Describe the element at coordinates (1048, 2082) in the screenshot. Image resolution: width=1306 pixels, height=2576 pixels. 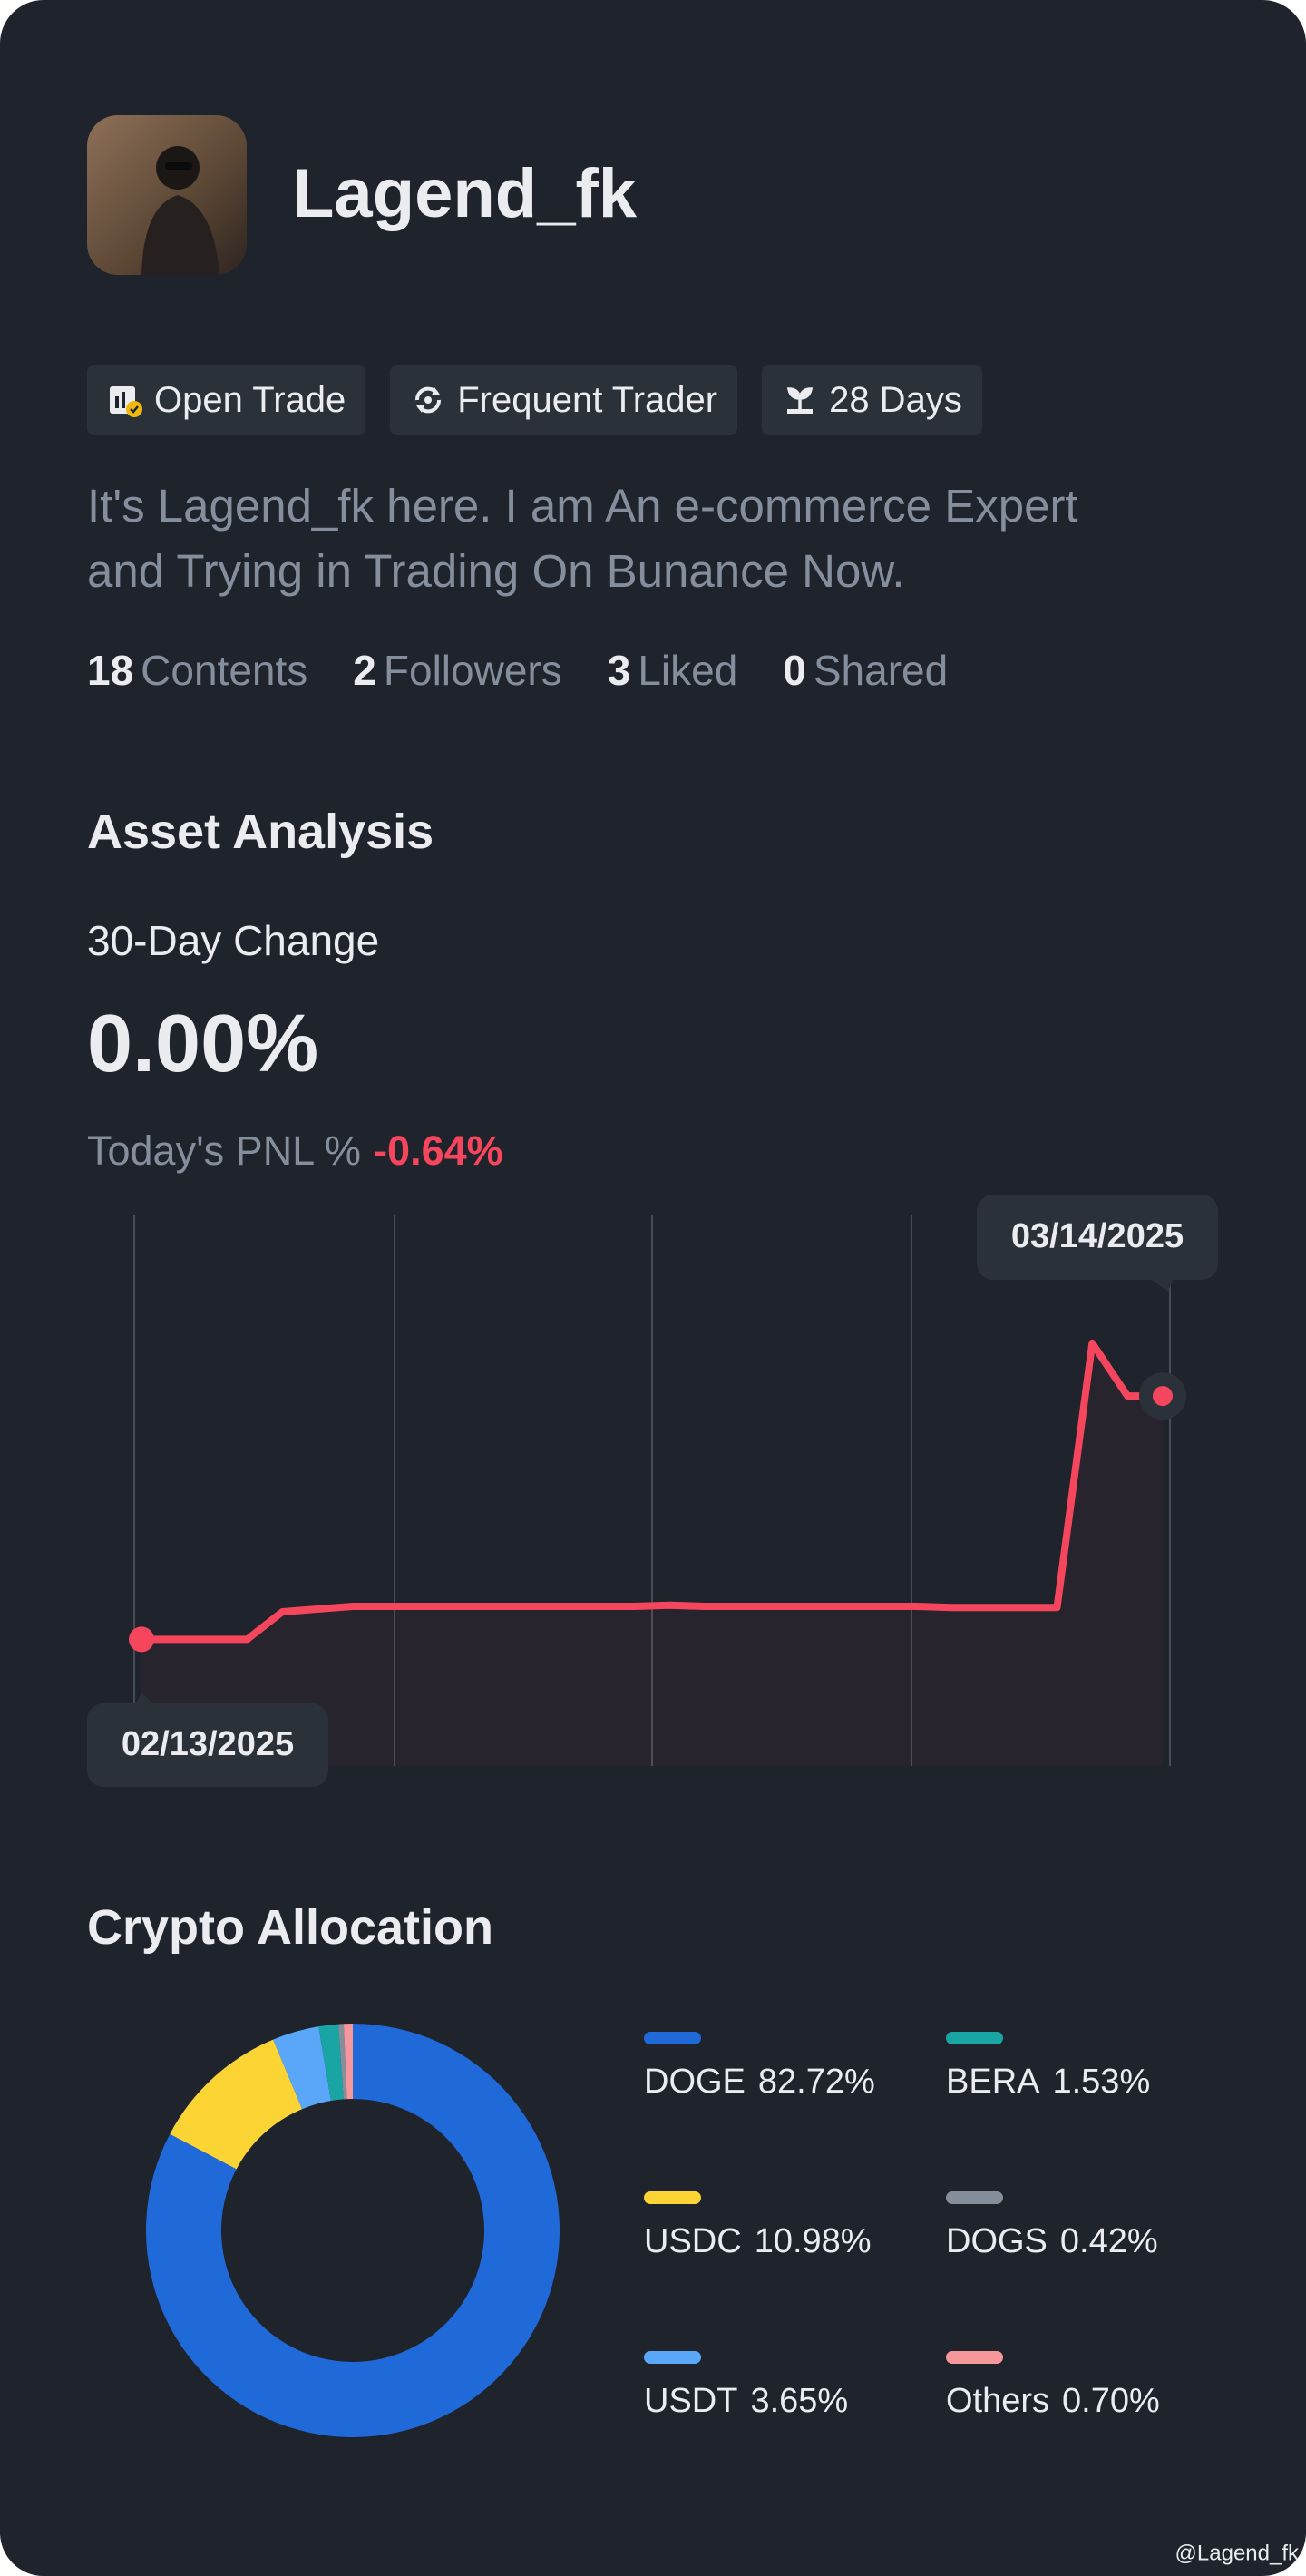
I see `legend-entry: BERA 1.53%` at that location.